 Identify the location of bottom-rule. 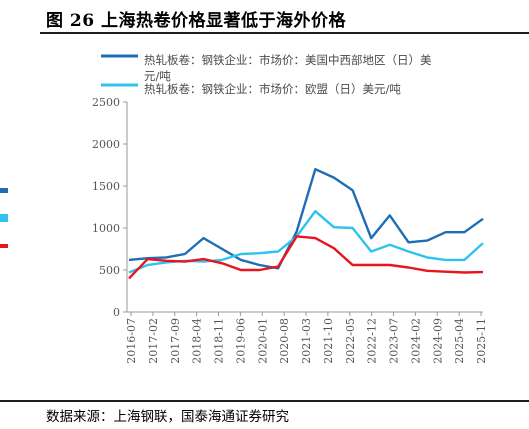
(264, 401).